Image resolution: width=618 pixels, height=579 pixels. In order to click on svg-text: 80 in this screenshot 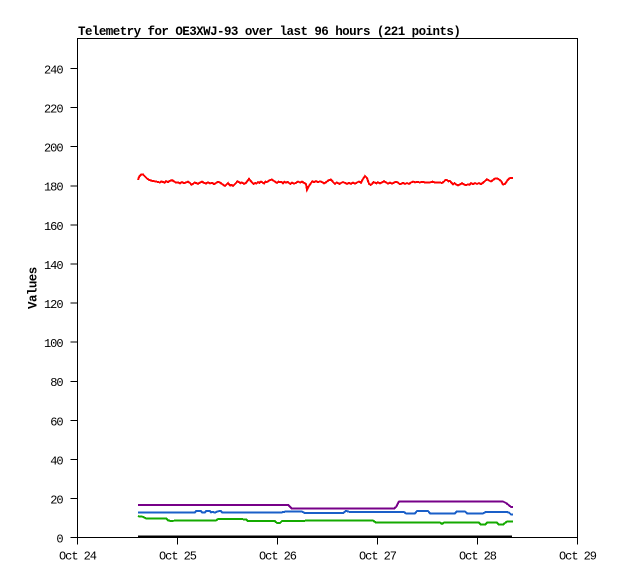, I will do `click(56, 383)`.